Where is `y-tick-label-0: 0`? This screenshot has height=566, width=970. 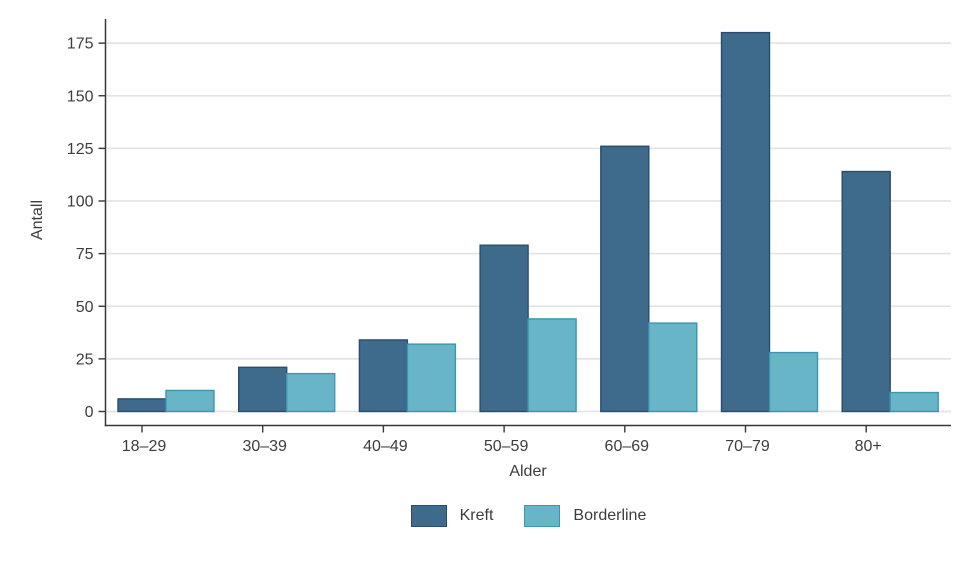 y-tick-label-0: 0 is located at coordinates (89, 412).